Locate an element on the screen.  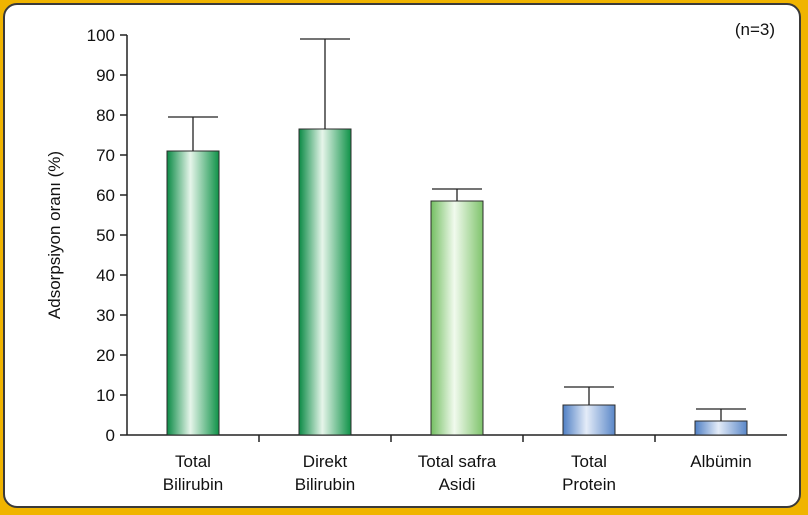
y-tick-label: 10 is located at coordinates (105, 395).